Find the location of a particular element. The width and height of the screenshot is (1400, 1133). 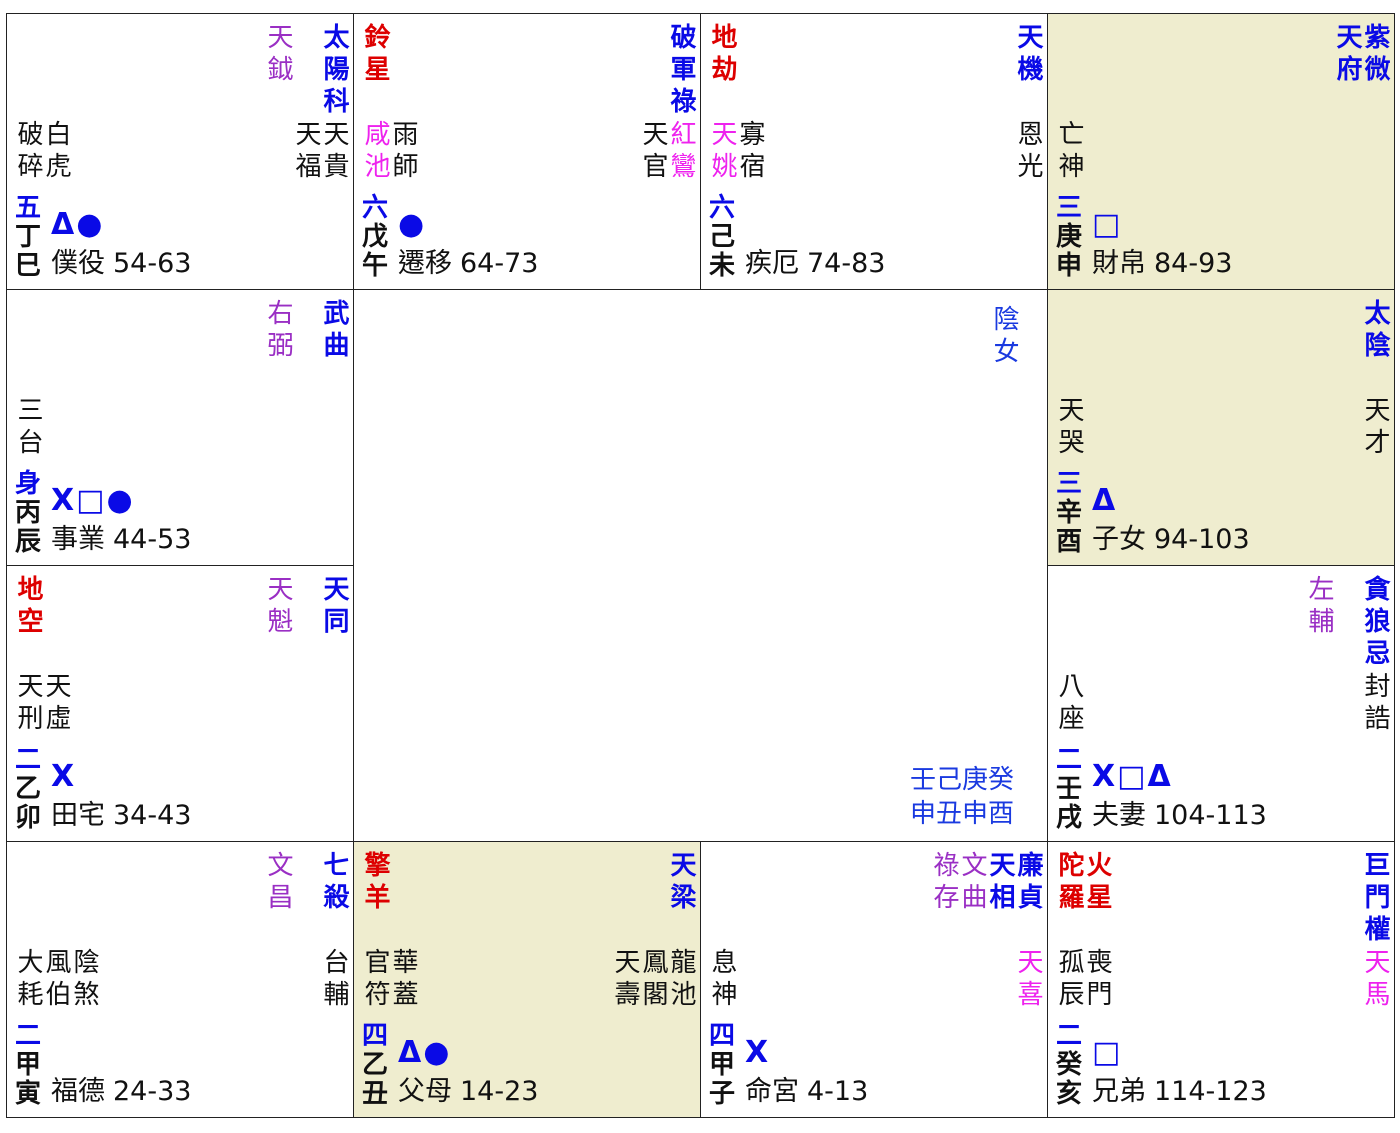

decade-number: 三 is located at coordinates (1069, 484).